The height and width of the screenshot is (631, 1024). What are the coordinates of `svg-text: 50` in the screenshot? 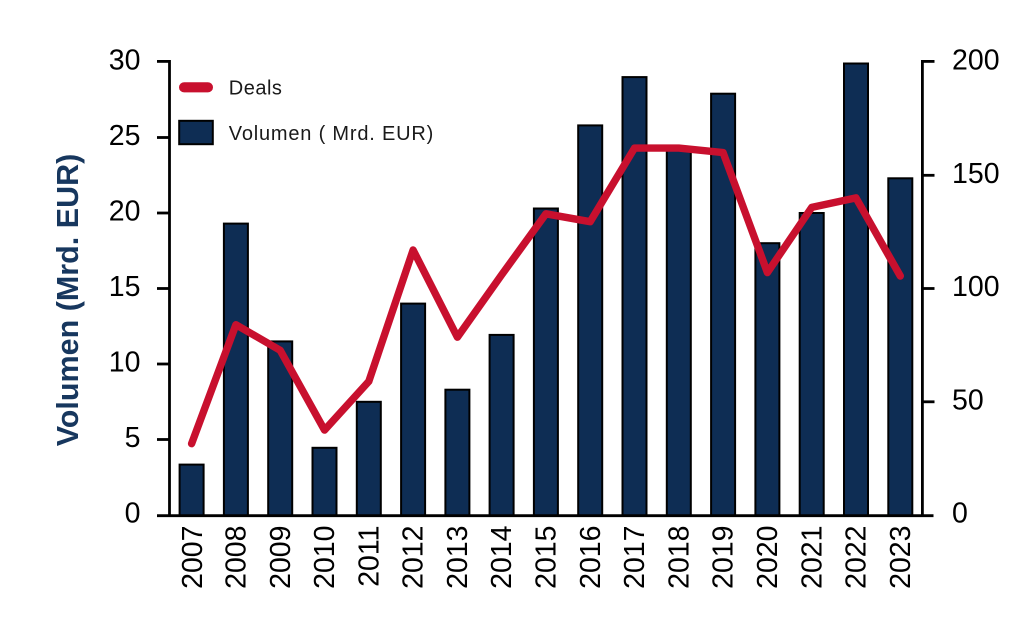 It's located at (968, 400).